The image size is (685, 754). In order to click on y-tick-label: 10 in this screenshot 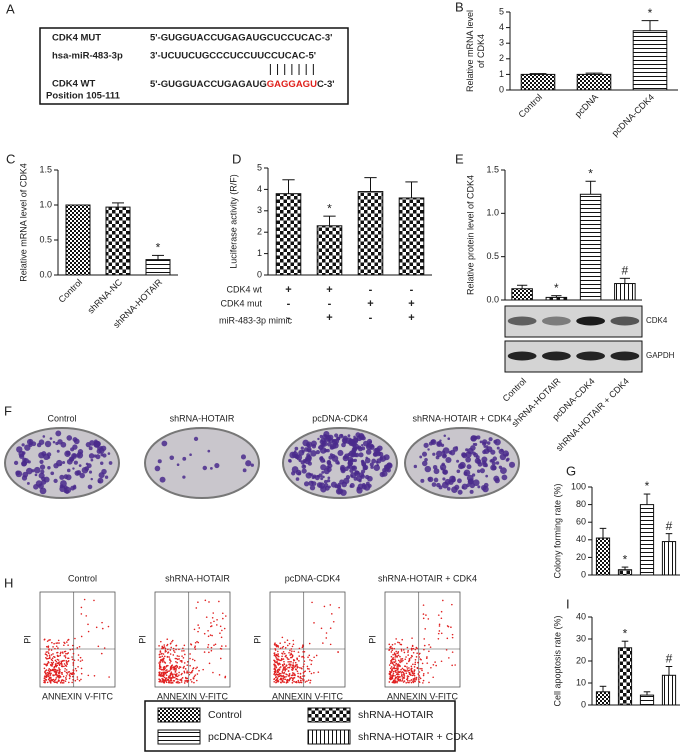, I will do `click(581, 682)`.